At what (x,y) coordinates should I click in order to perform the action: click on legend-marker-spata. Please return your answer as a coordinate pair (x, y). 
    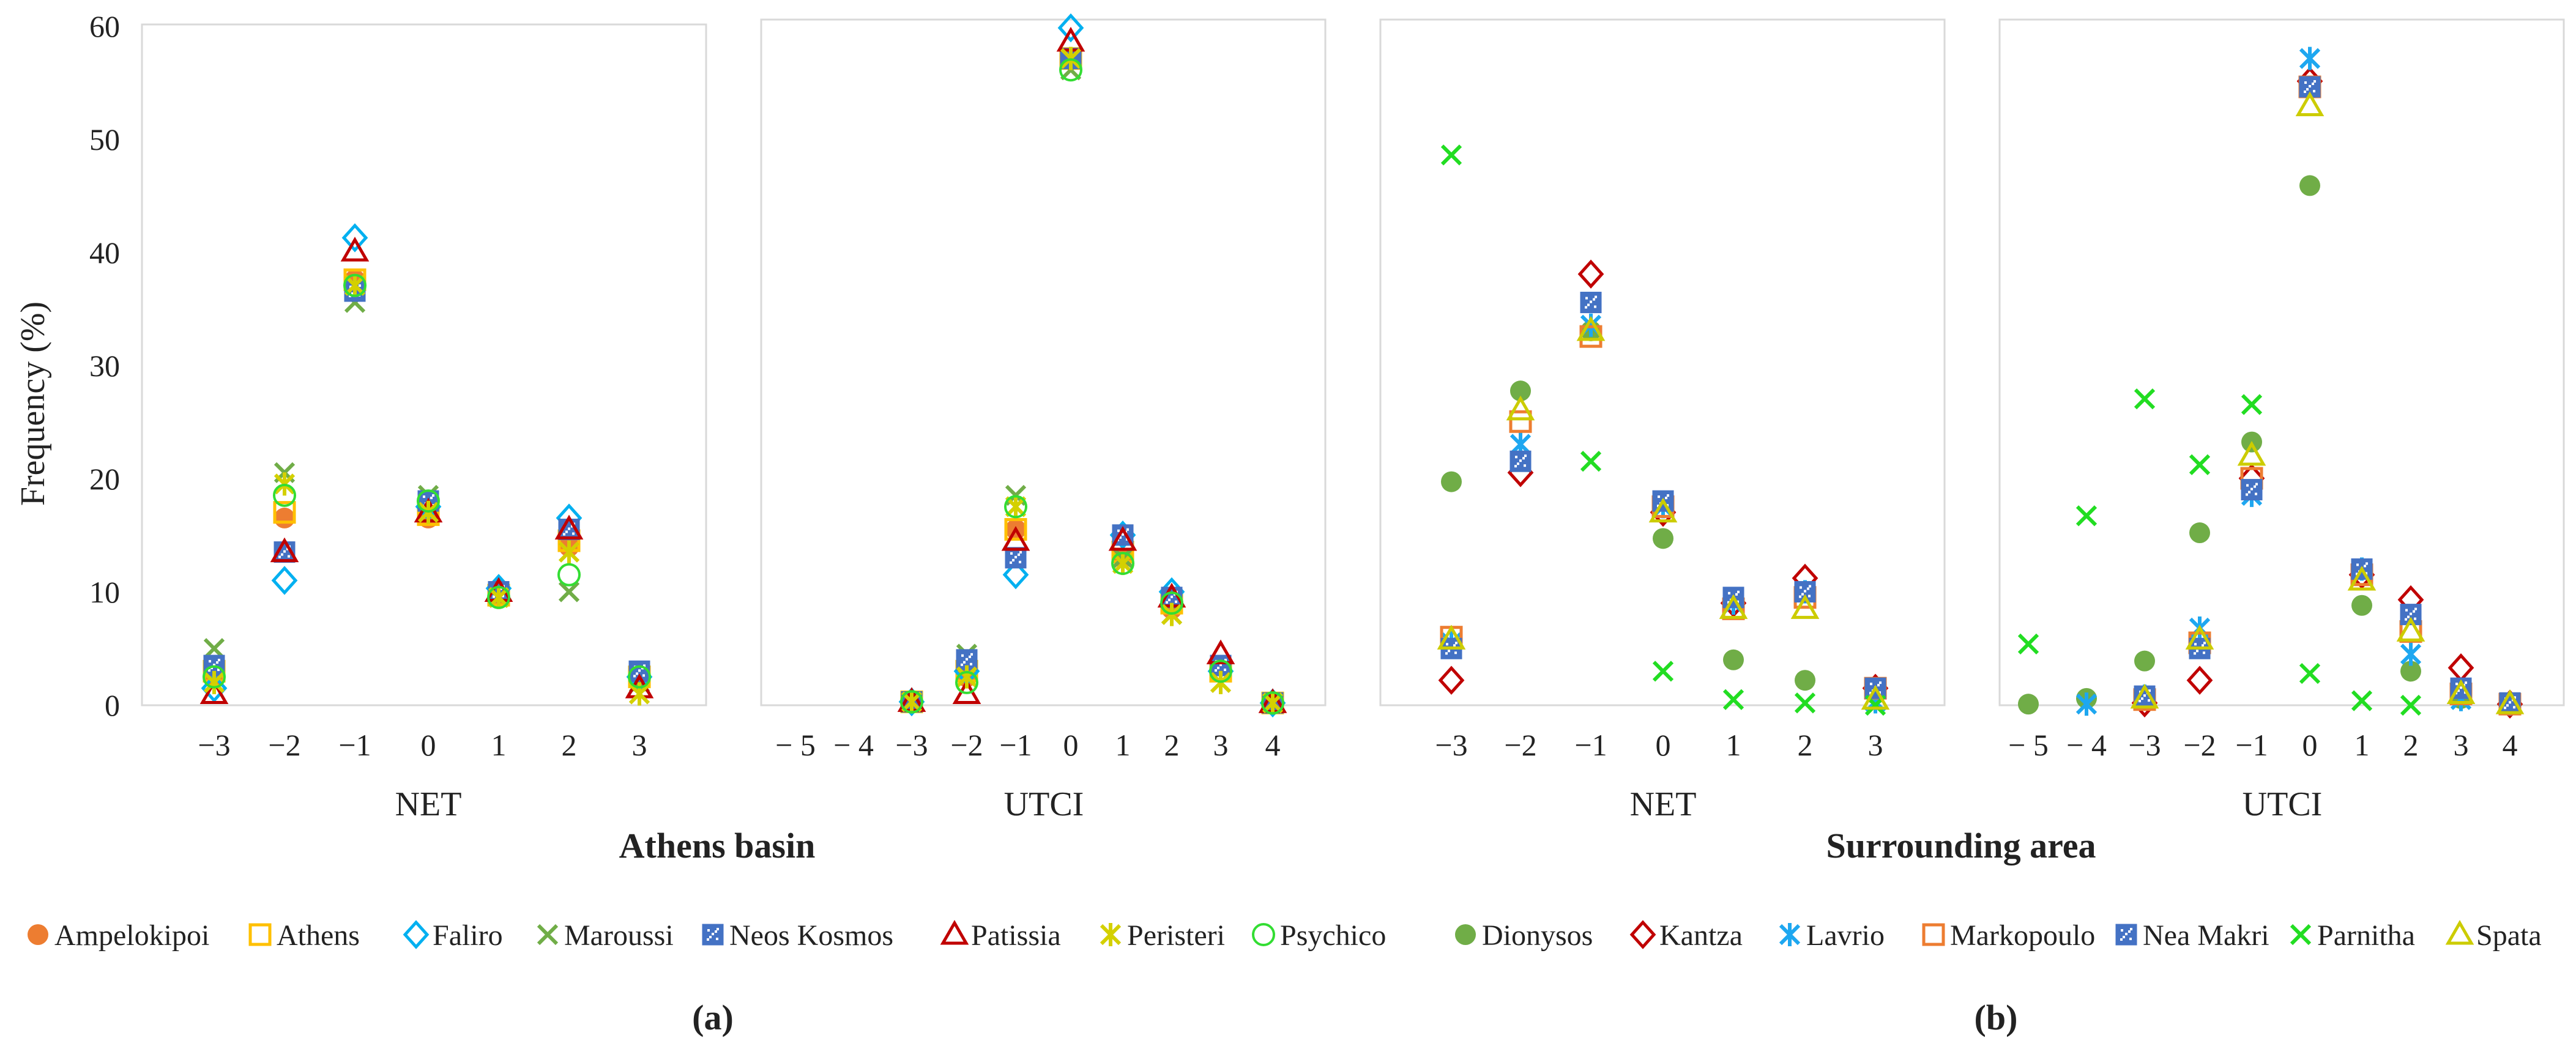
    Looking at the image, I should click on (2460, 932).